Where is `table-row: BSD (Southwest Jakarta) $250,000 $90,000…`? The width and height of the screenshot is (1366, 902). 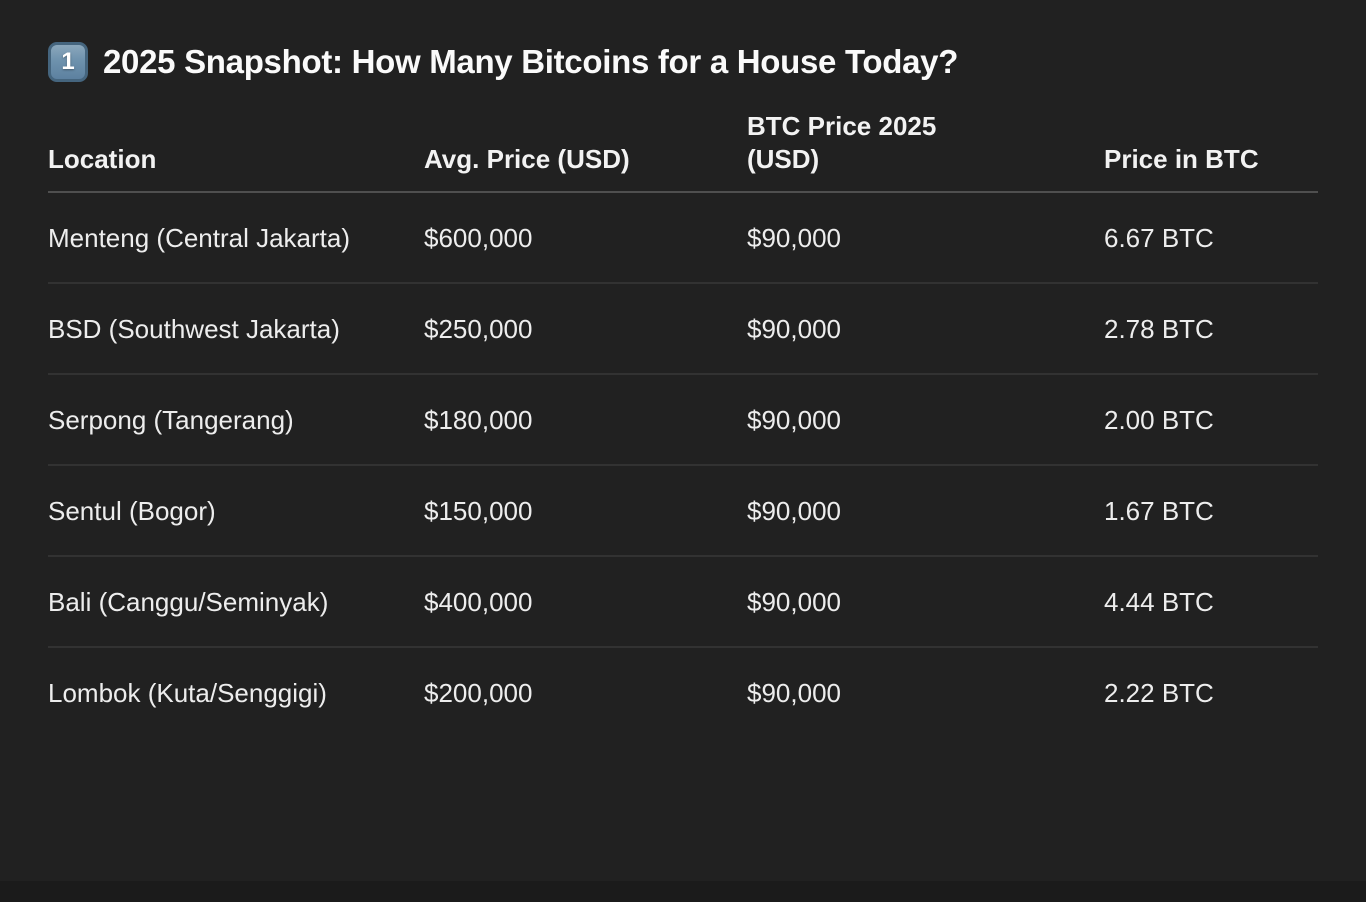 table-row: BSD (Southwest Jakarta) $250,000 $90,000… is located at coordinates (683, 328).